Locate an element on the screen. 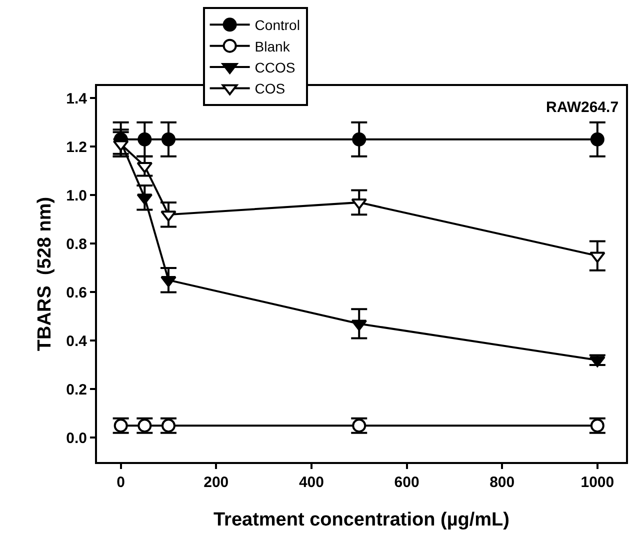 This screenshot has height=545, width=635. y-tick-label: 0.0 is located at coordinates (76, 438).